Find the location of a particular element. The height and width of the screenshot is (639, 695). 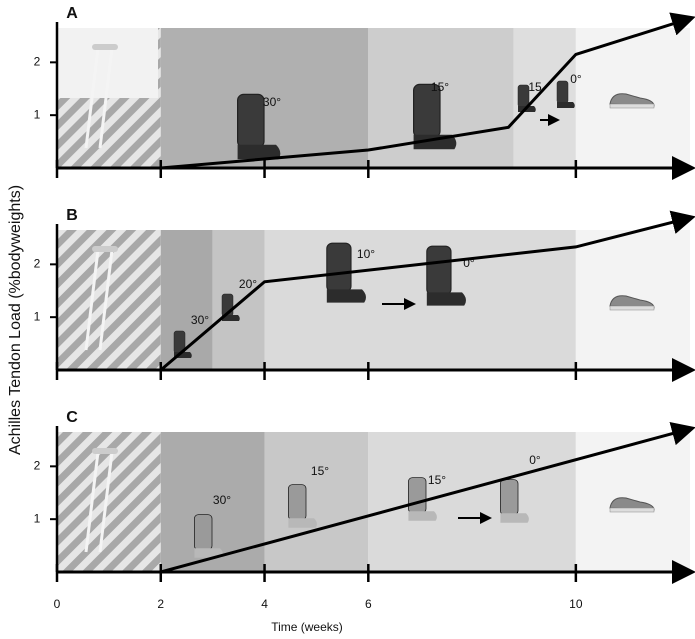

x-tick-label: 0 is located at coordinates (57, 604).